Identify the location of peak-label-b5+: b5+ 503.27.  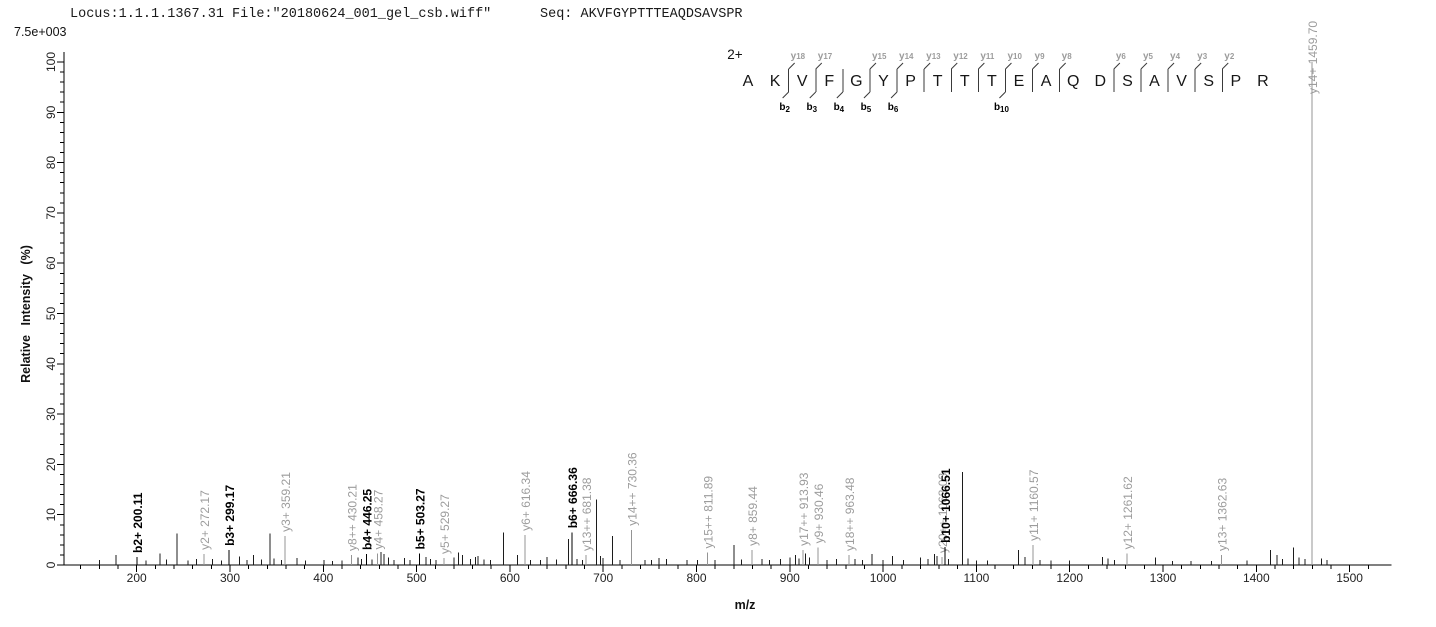
(421, 518).